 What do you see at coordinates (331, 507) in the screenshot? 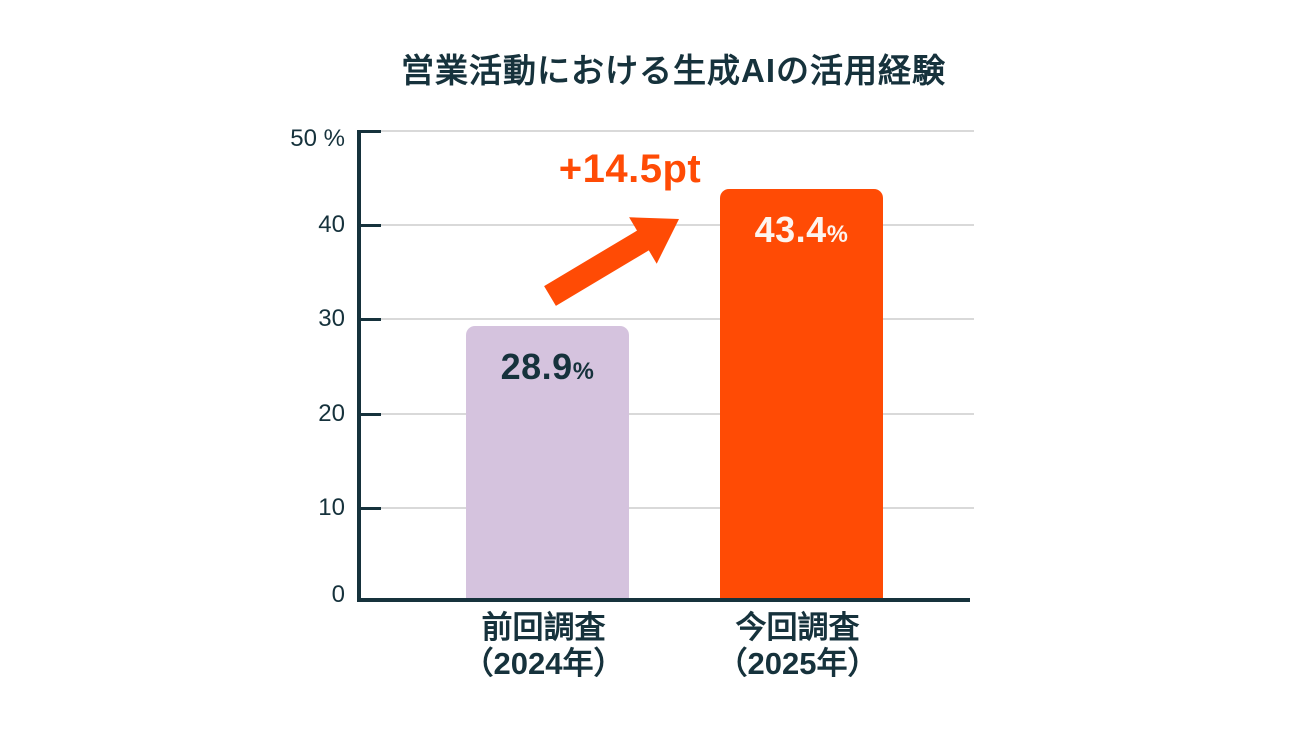
I see `y-tick-label: 10` at bounding box center [331, 507].